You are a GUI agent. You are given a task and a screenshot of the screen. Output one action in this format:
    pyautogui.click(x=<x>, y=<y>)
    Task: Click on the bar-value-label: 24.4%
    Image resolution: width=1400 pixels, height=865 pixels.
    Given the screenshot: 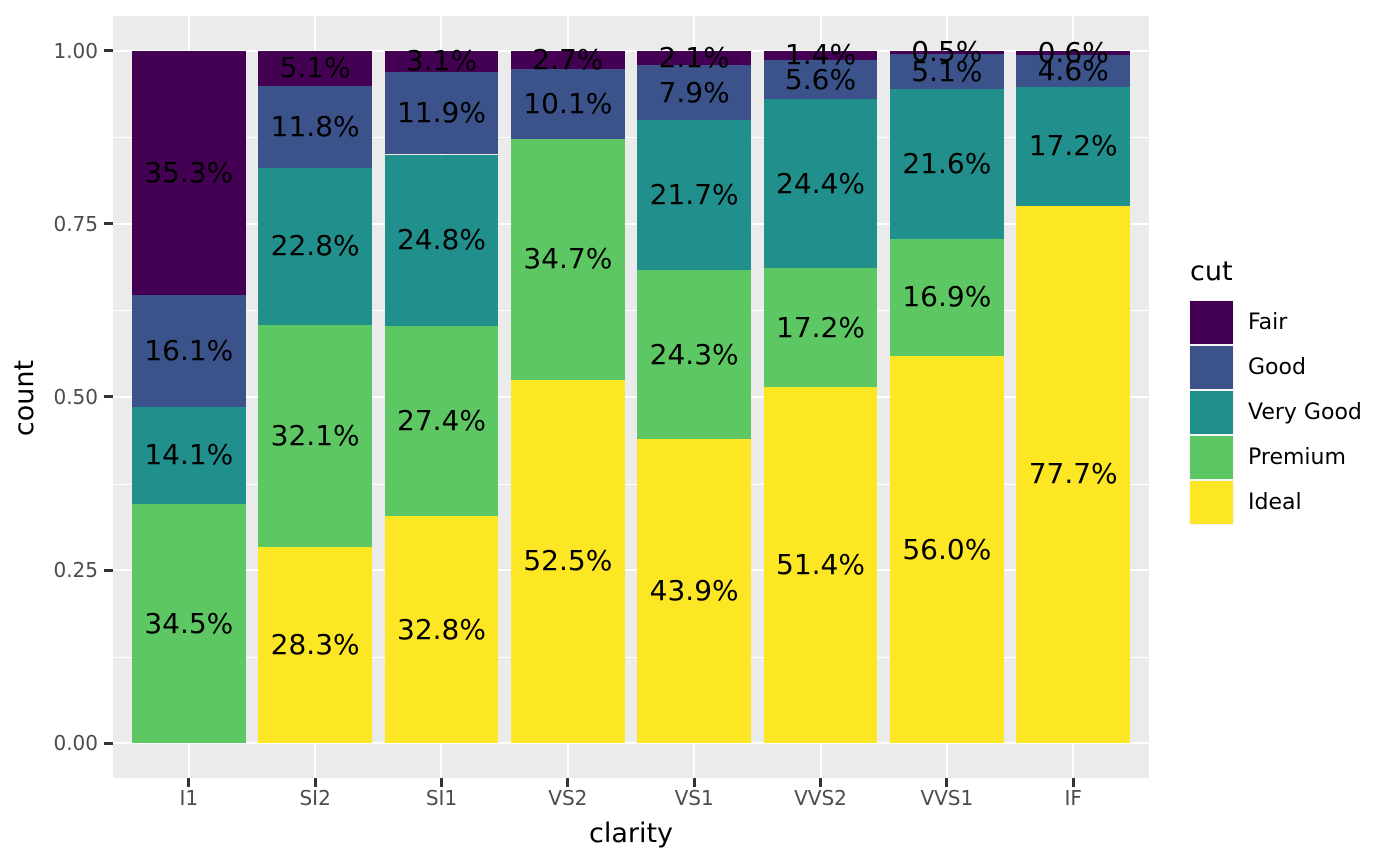 What is the action you would take?
    pyautogui.click(x=820, y=183)
    